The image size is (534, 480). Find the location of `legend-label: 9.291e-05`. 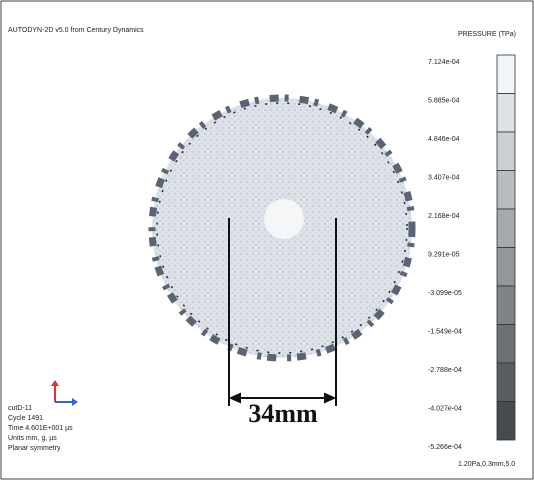

legend-label: 9.291e-05 is located at coordinates (444, 254).